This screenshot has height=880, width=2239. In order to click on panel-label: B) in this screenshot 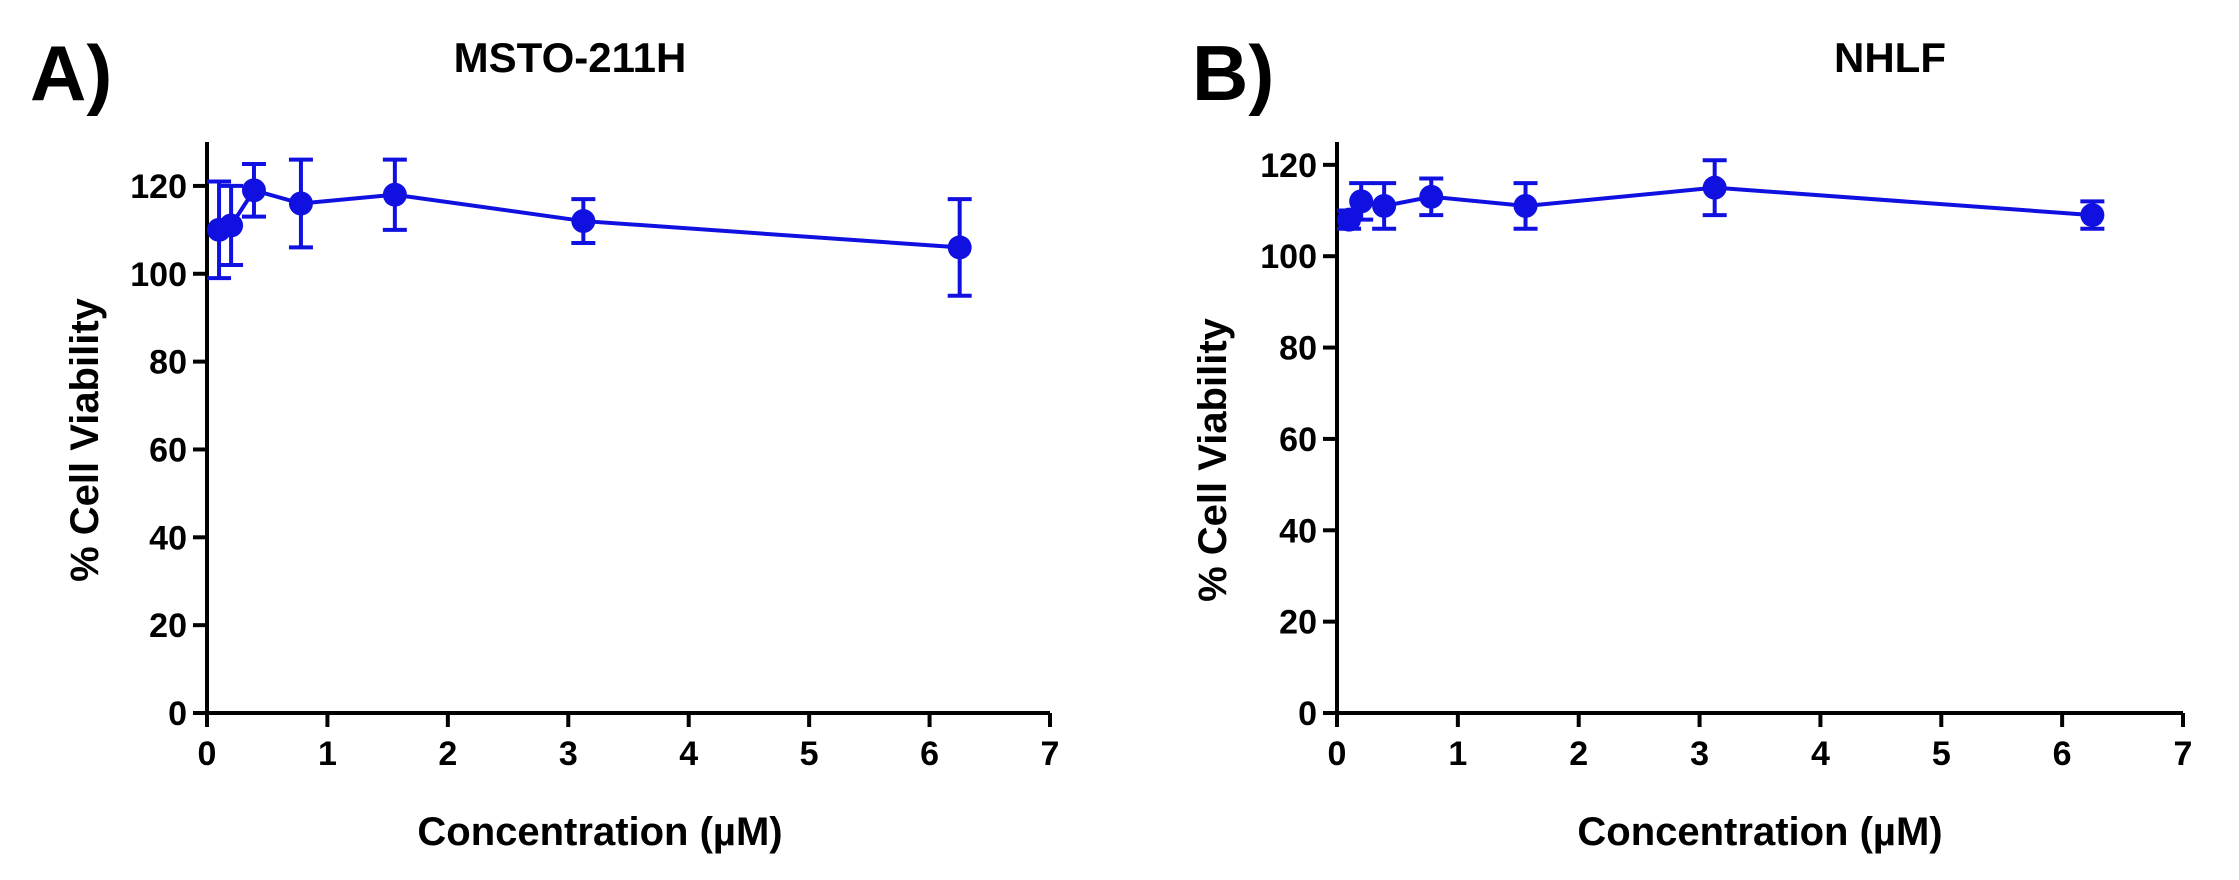, I will do `click(1233, 73)`.